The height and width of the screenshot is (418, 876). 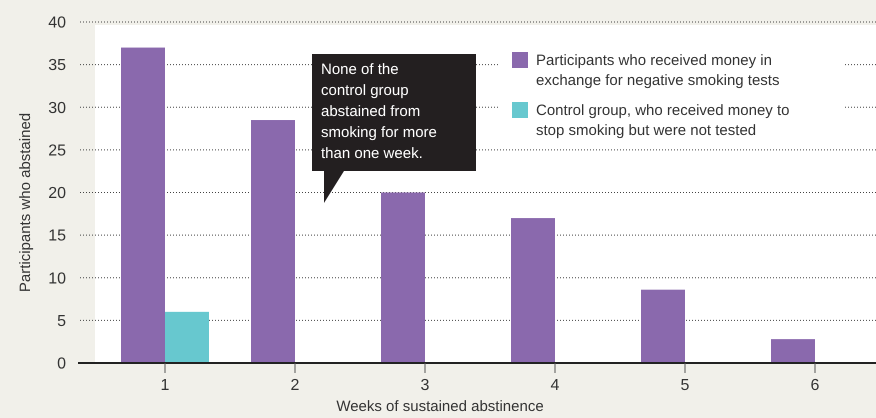 What do you see at coordinates (61, 364) in the screenshot?
I see `y-tick-label: 0` at bounding box center [61, 364].